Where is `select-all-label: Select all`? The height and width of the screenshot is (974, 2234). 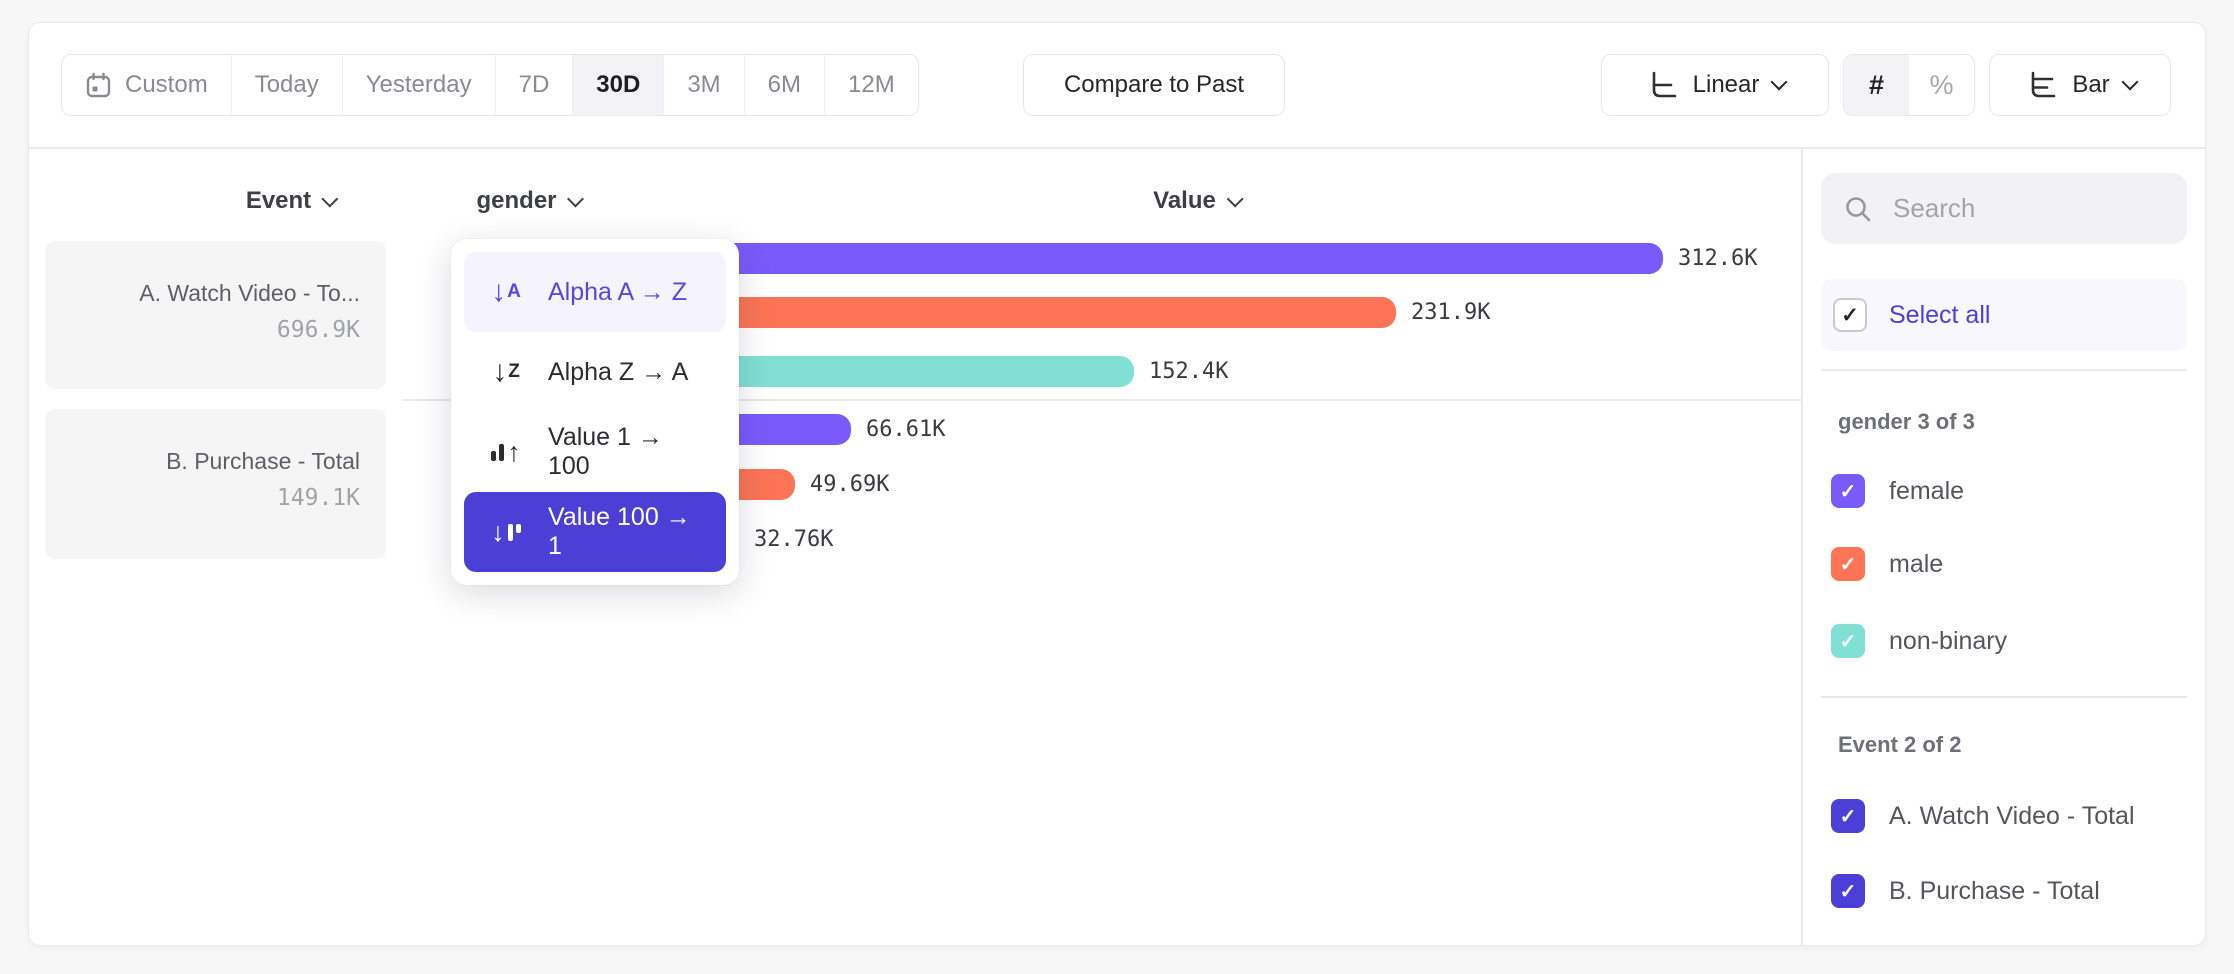
select-all-label: Select all is located at coordinates (1940, 314).